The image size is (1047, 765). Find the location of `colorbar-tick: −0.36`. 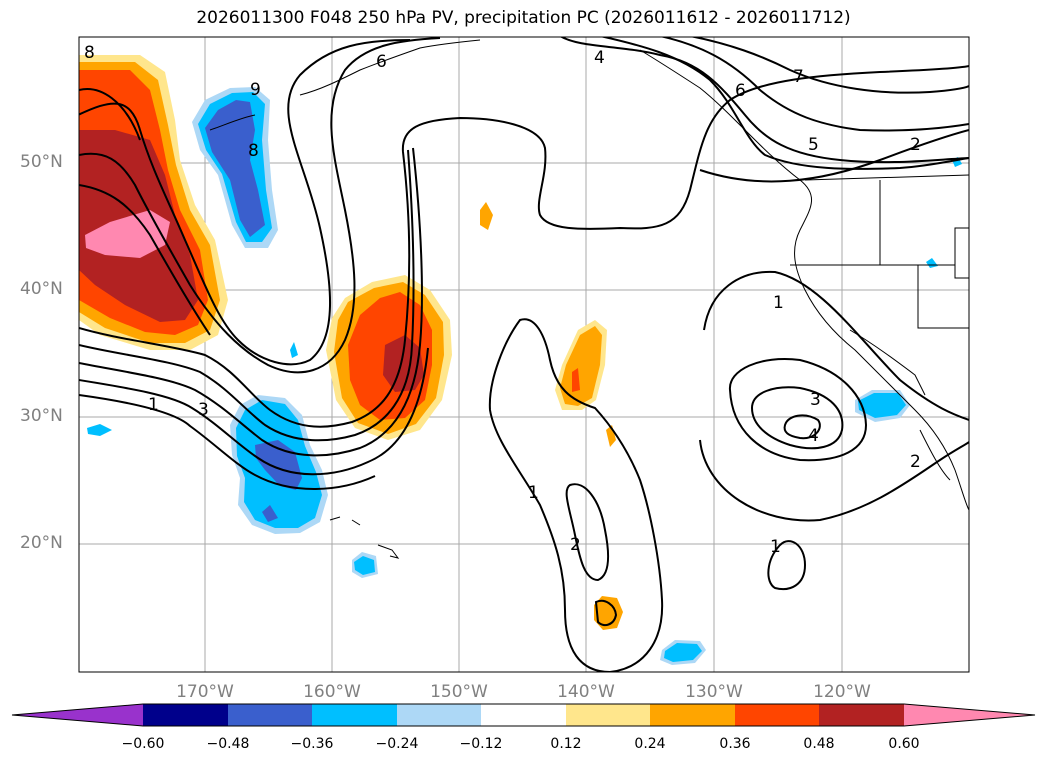

colorbar-tick: −0.36 is located at coordinates (312, 744).